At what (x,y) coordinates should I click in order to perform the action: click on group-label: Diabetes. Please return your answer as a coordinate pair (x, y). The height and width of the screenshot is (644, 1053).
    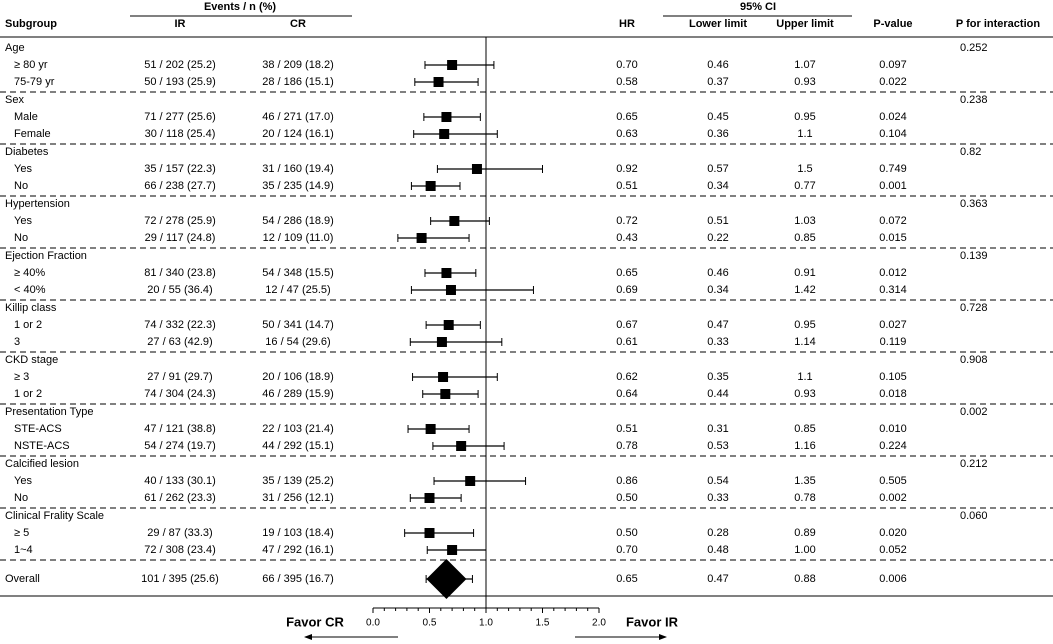
    Looking at the image, I should click on (27, 152).